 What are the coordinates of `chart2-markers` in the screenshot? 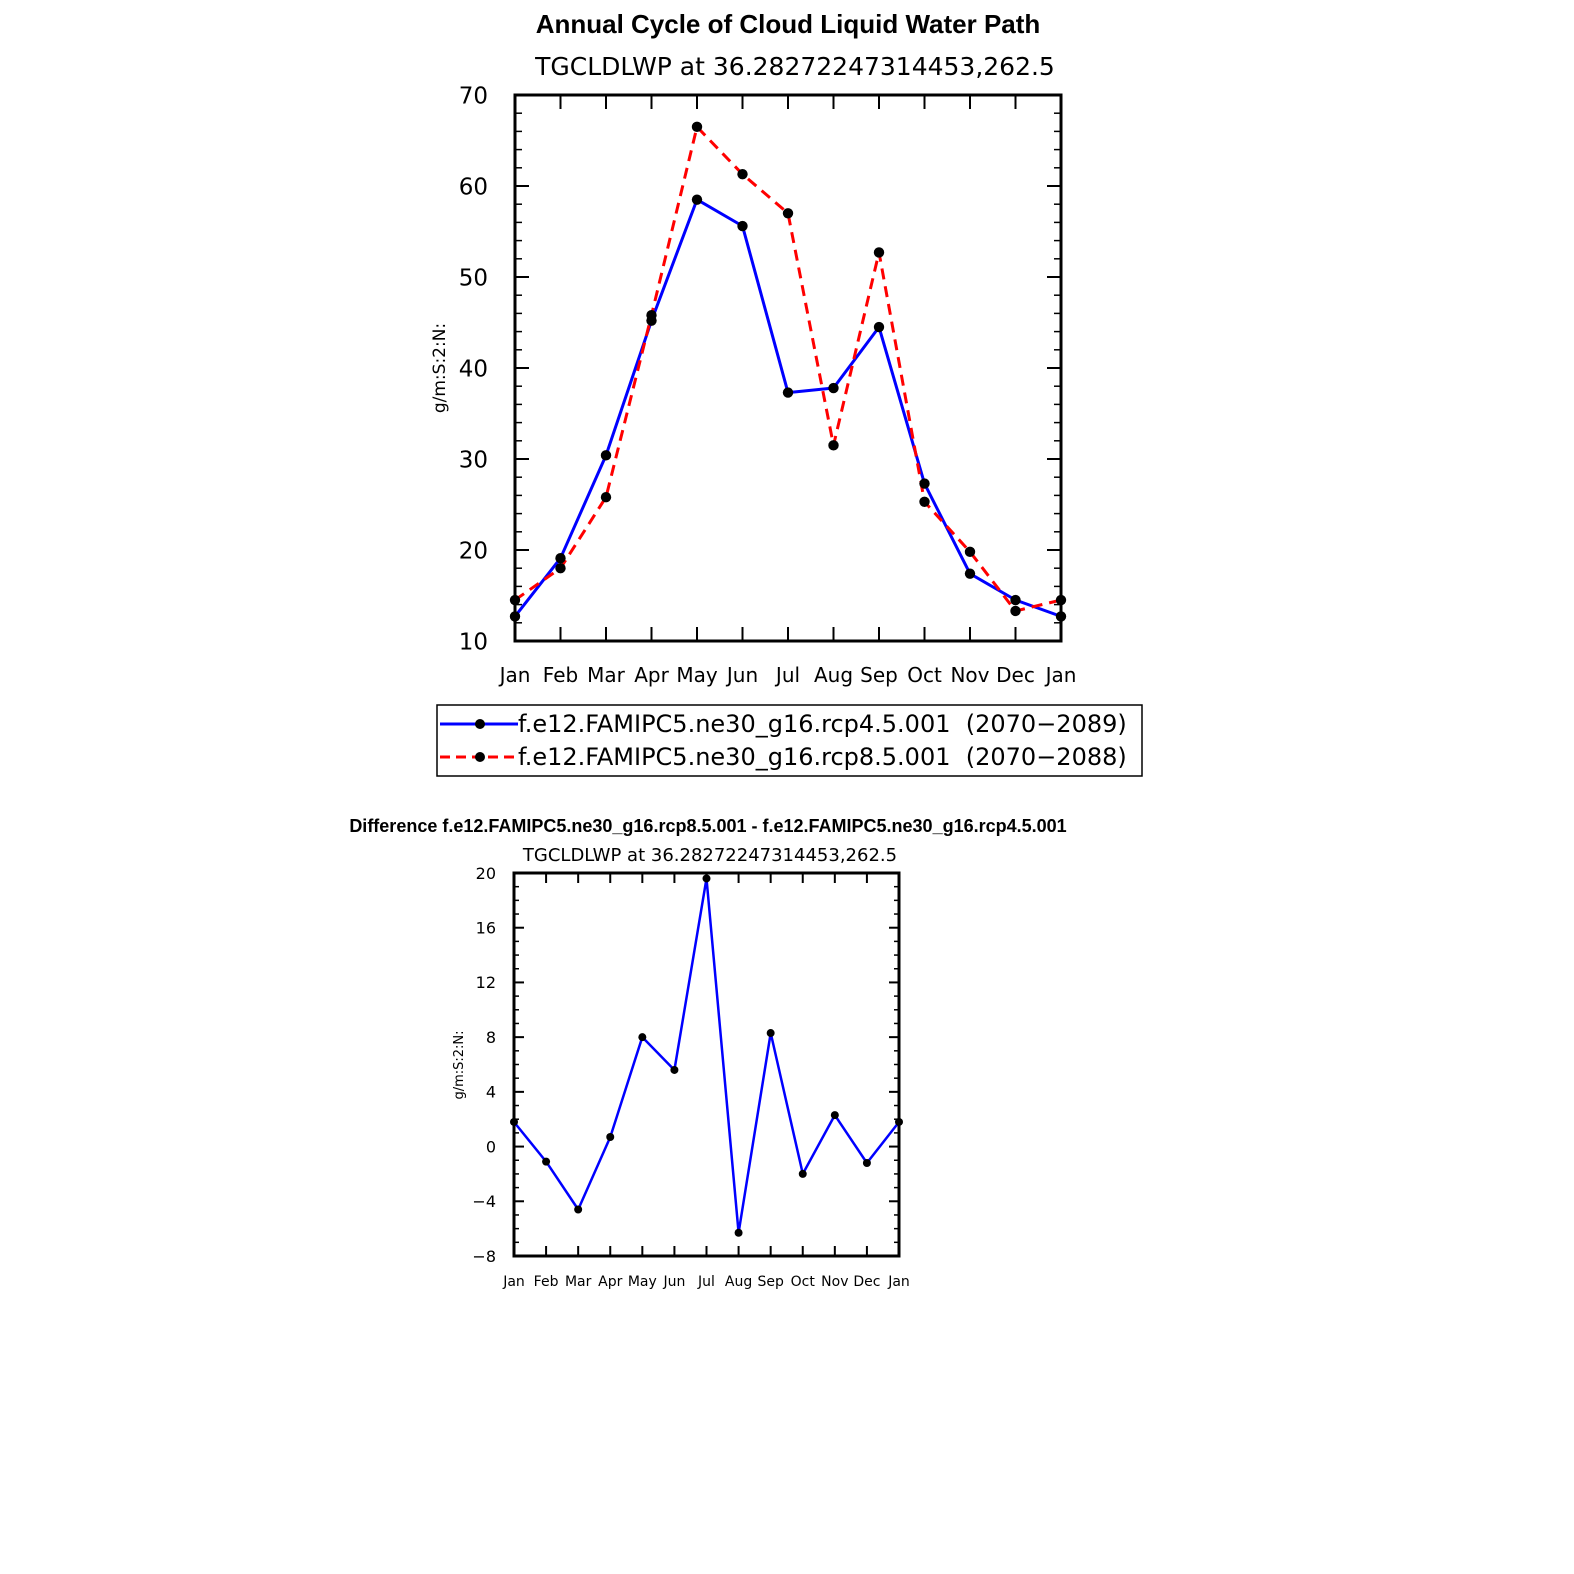 It's located at (706, 1055).